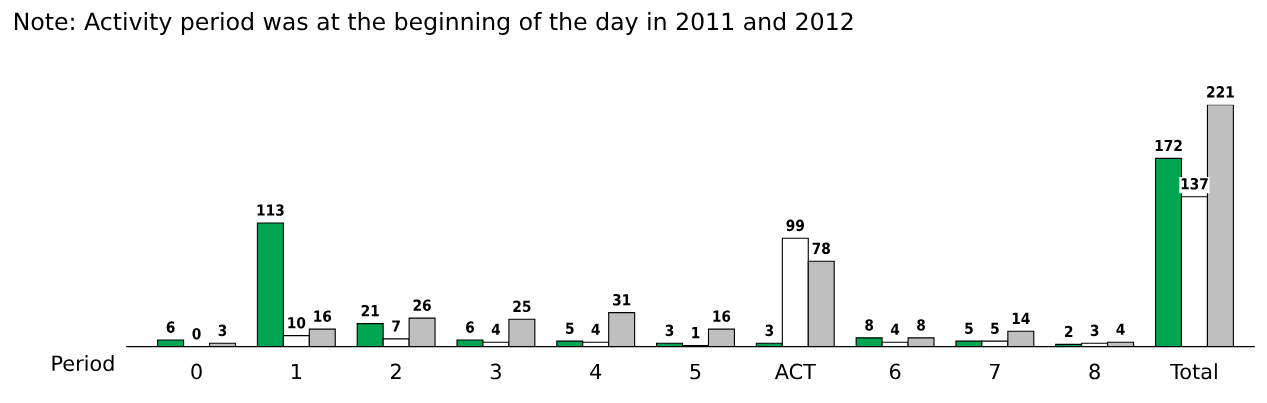 The image size is (1267, 403). I want to click on x-tick-label: 4, so click(596, 371).